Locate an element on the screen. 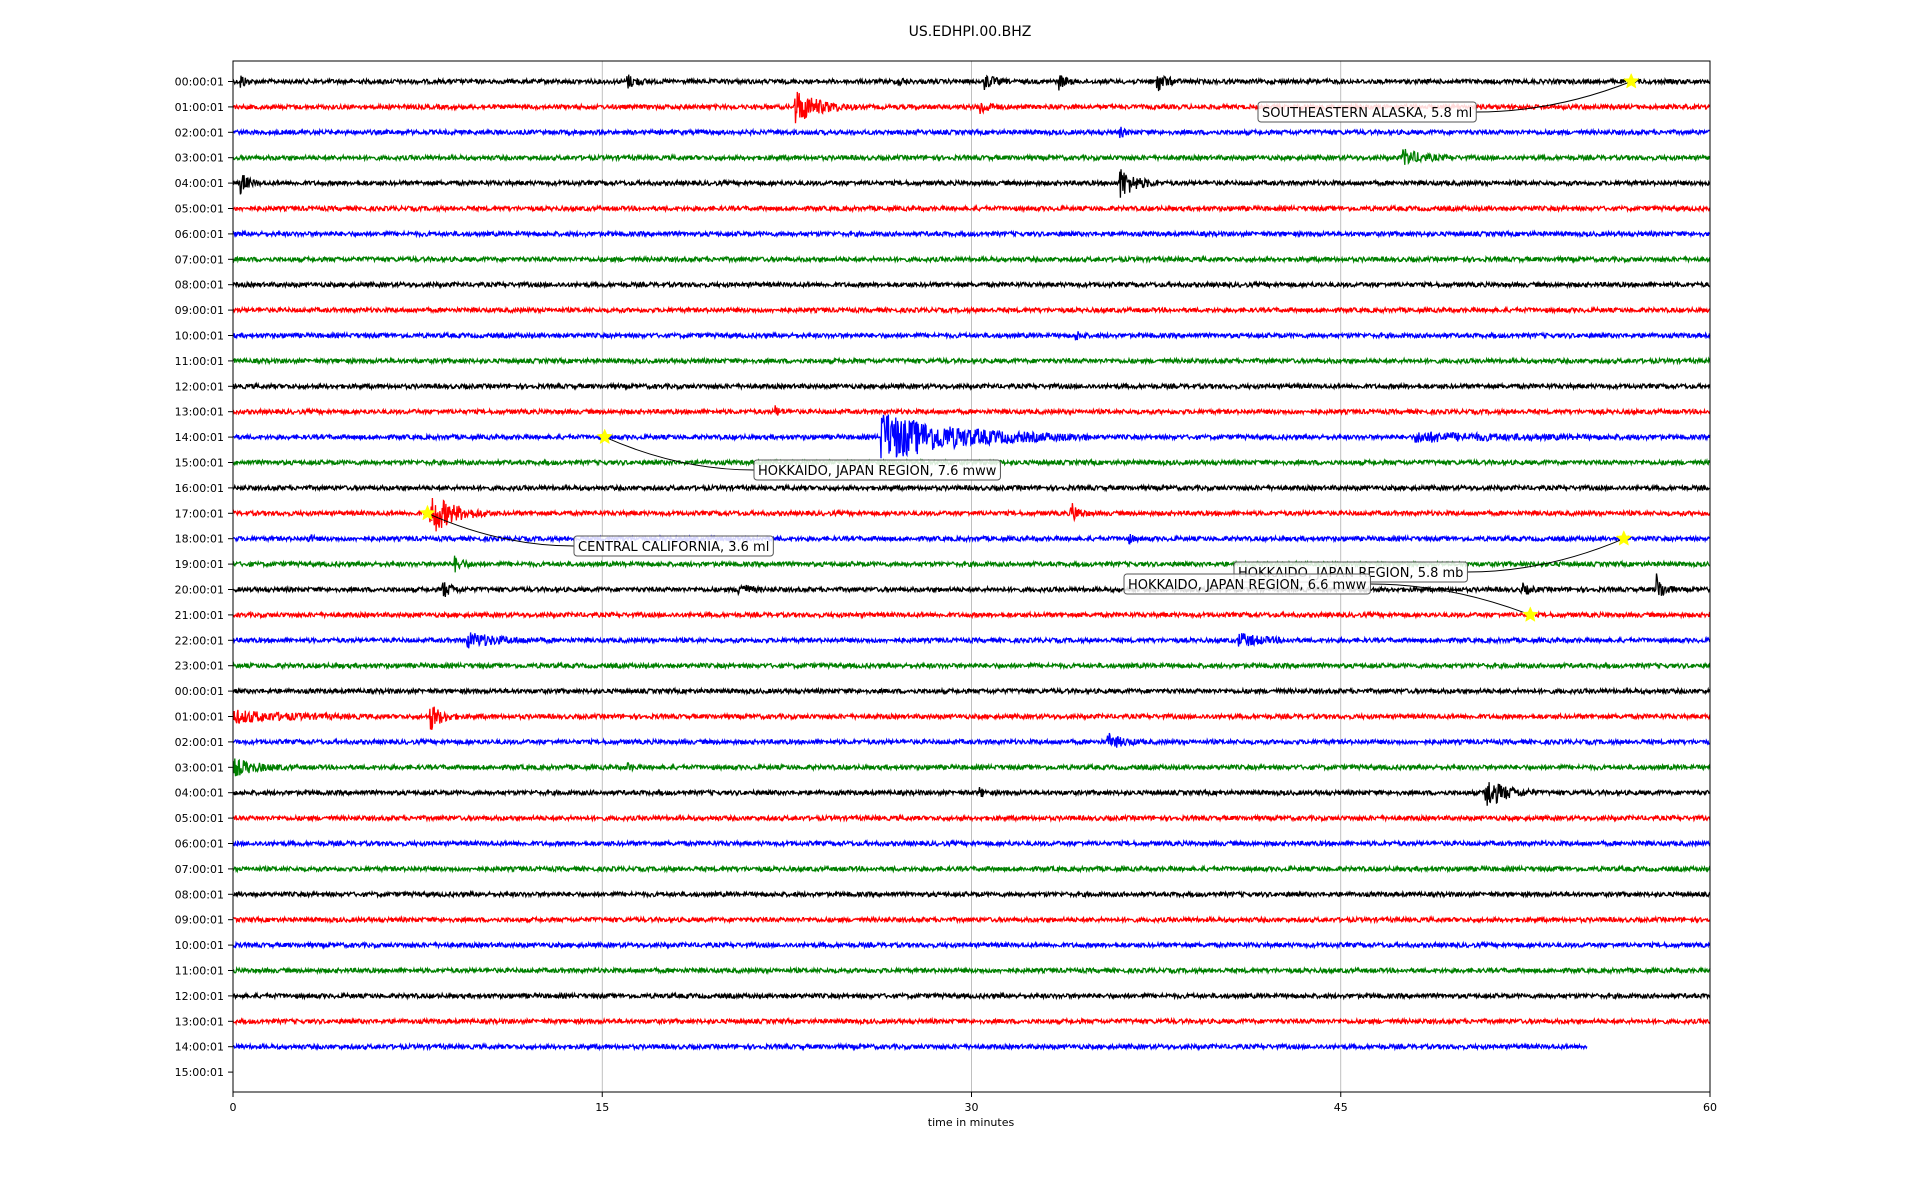  hour-label: 17:00:01 is located at coordinates (199, 513).